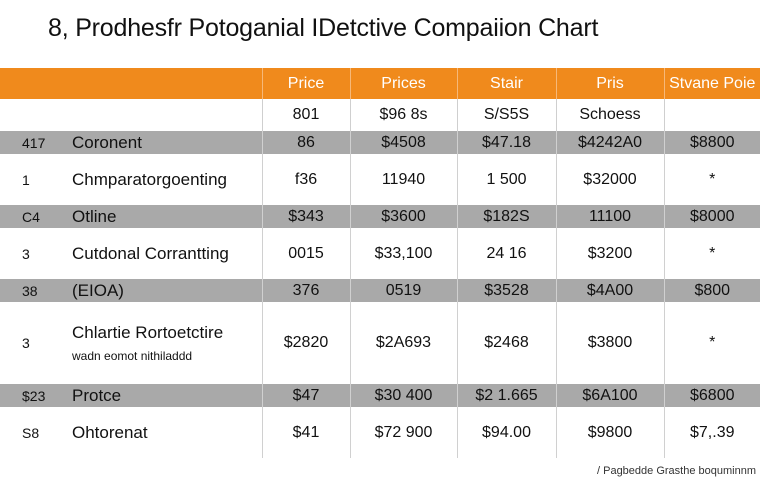  Describe the element at coordinates (305, 216) in the screenshot. I see `table-cell: $343` at that location.